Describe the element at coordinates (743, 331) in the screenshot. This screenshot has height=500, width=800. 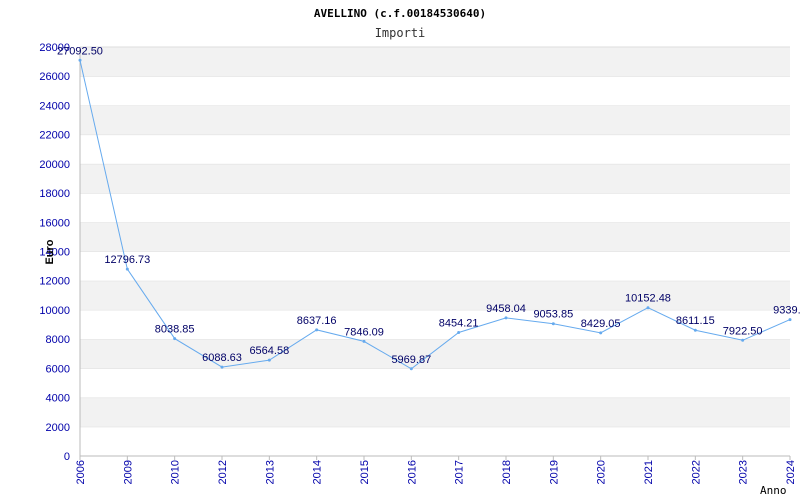
I see `data-label: 7922.50` at that location.